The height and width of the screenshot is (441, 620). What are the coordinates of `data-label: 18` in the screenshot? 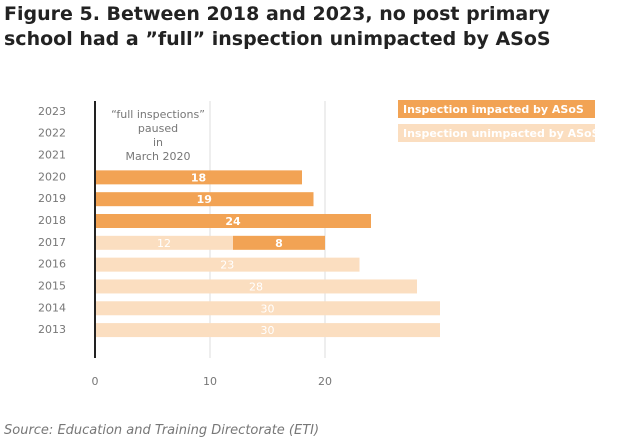 It's located at (198, 177).